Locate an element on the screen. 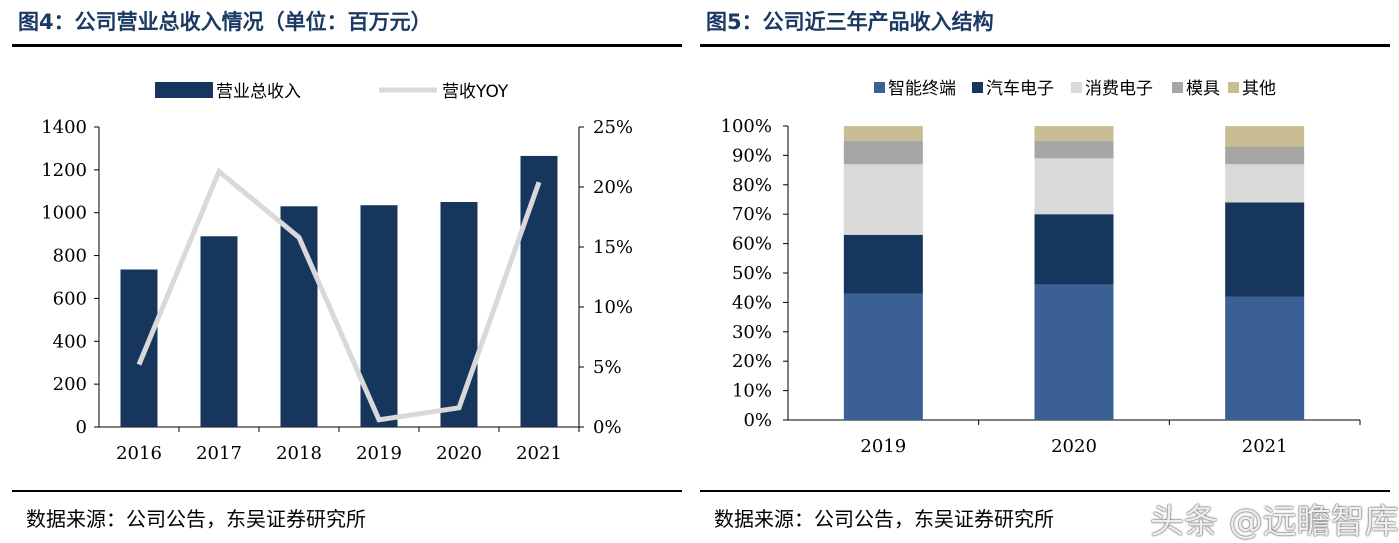 This screenshot has height=543, width=1399. legend-label-revenue: 营业总收入 is located at coordinates (258, 92).